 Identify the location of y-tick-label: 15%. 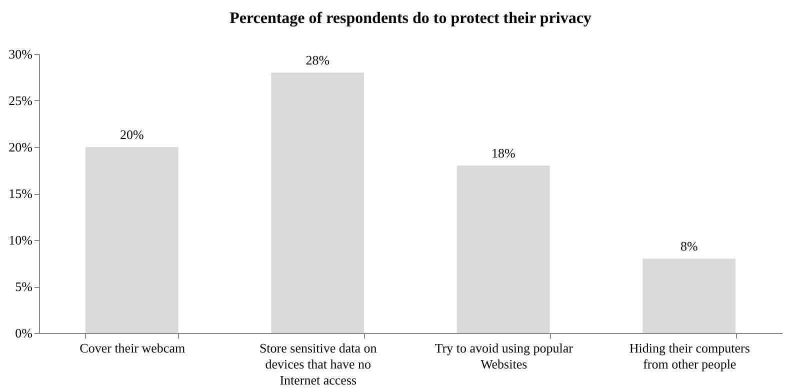
(20, 193).